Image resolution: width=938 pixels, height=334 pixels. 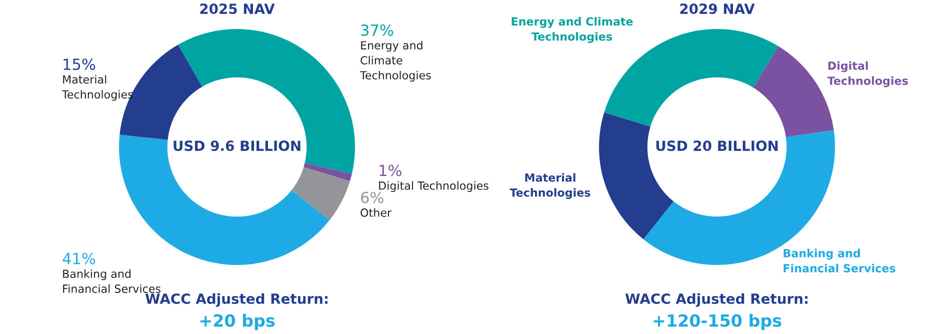 I want to click on slice-label: Other, so click(x=376, y=212).